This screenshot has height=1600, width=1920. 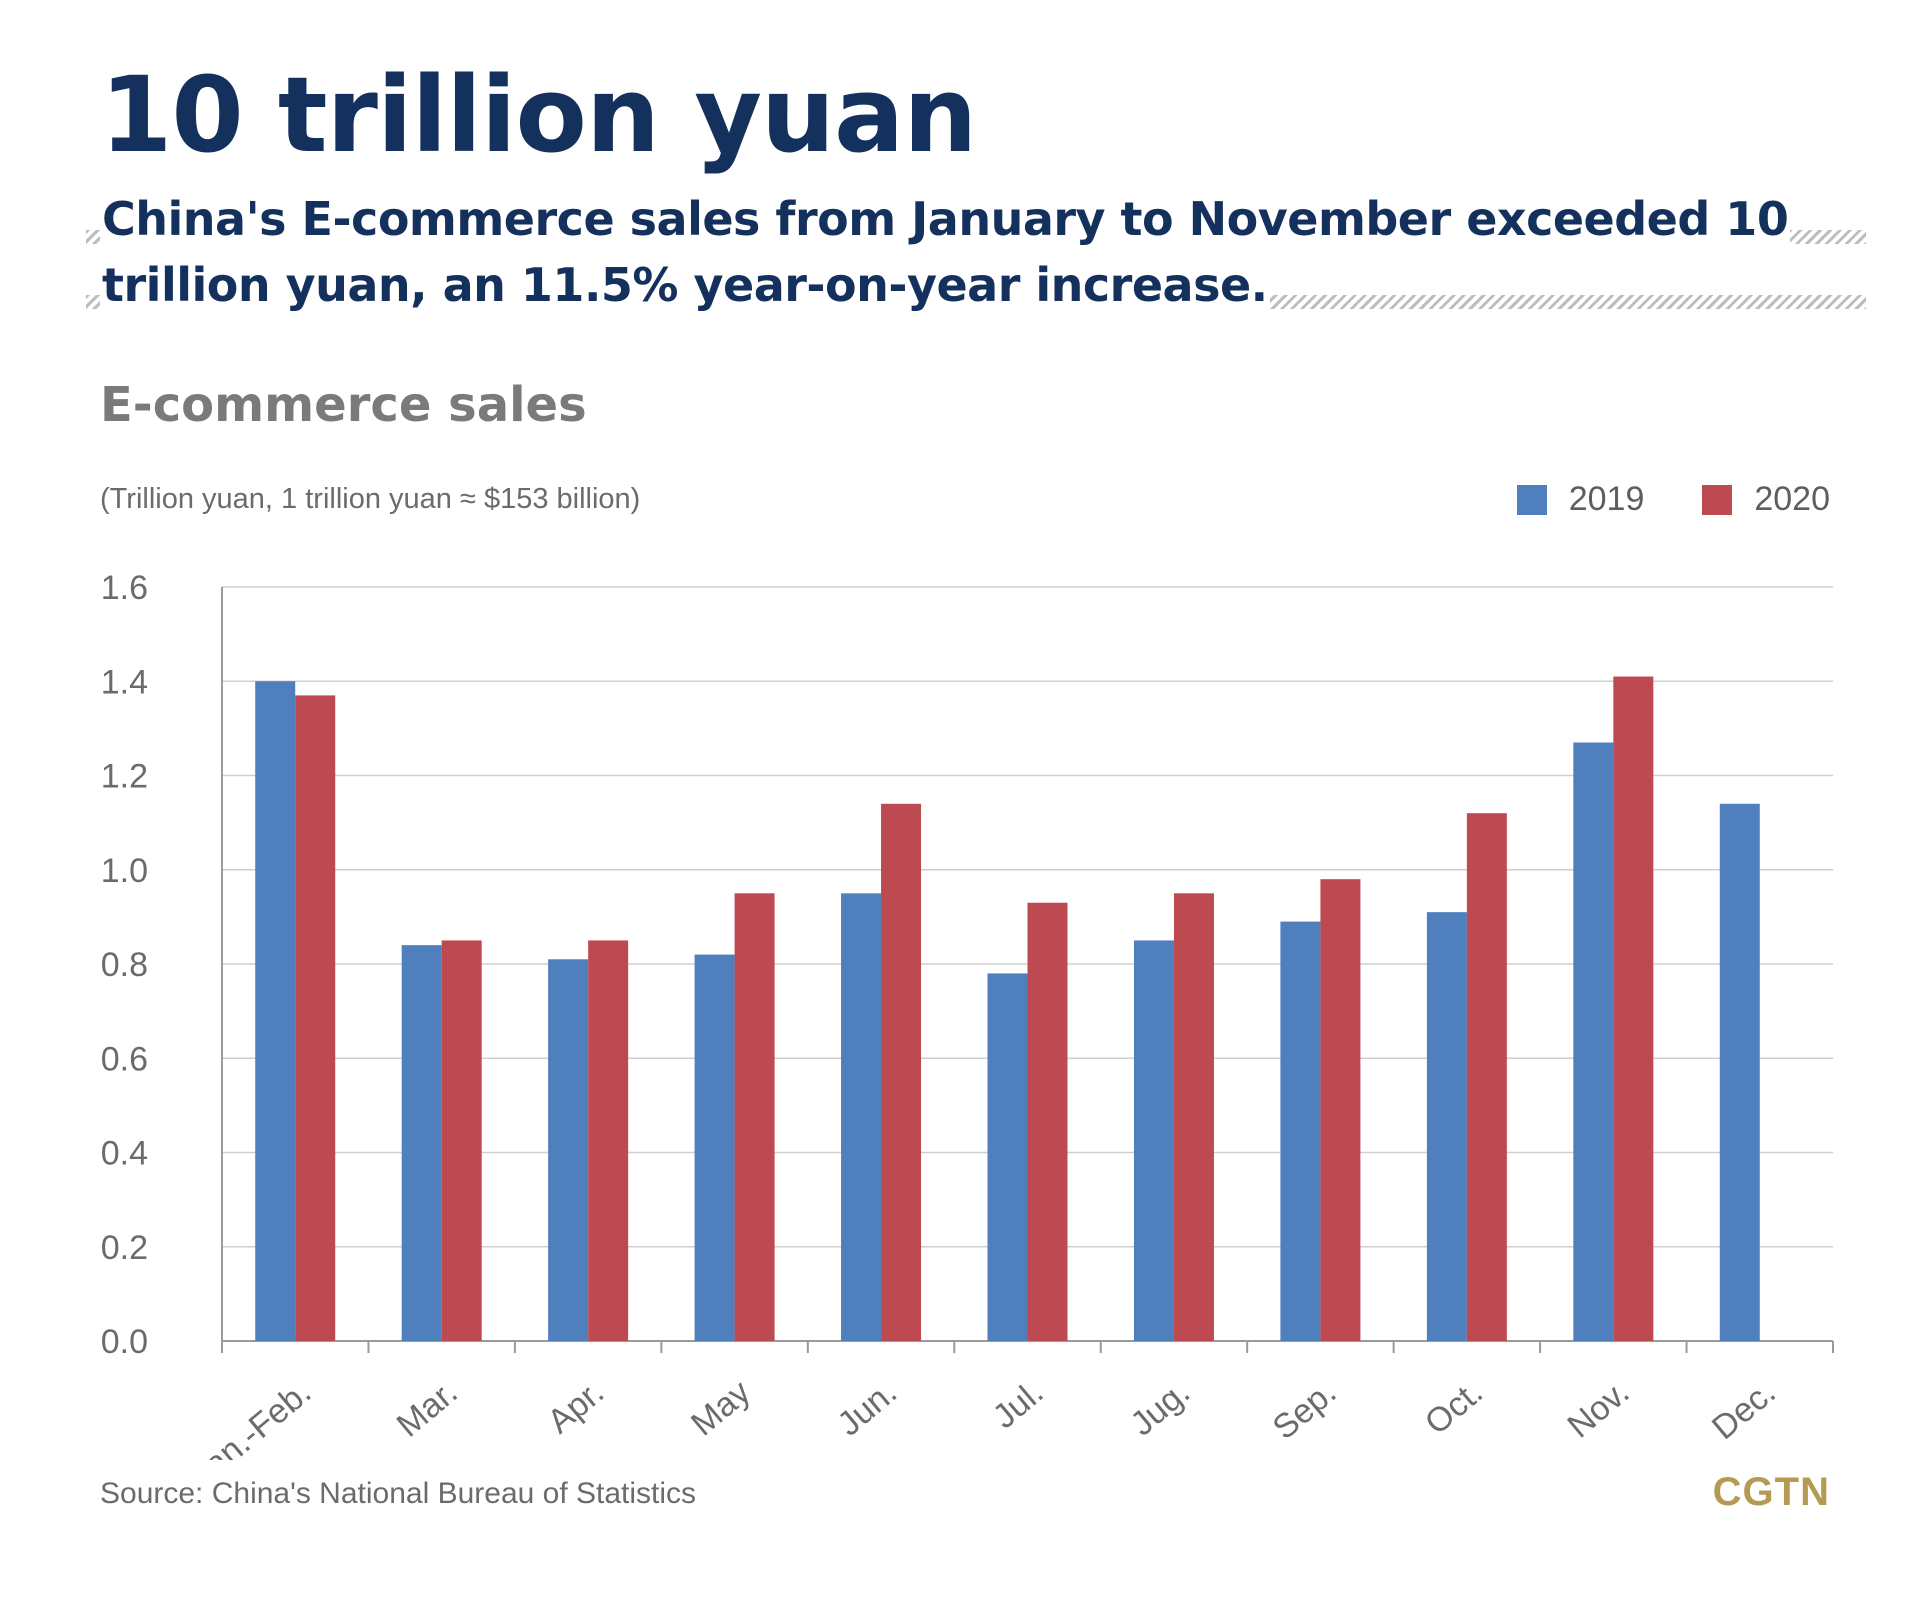 I want to click on headline: 10 trillion yuan, so click(x=538, y=115).